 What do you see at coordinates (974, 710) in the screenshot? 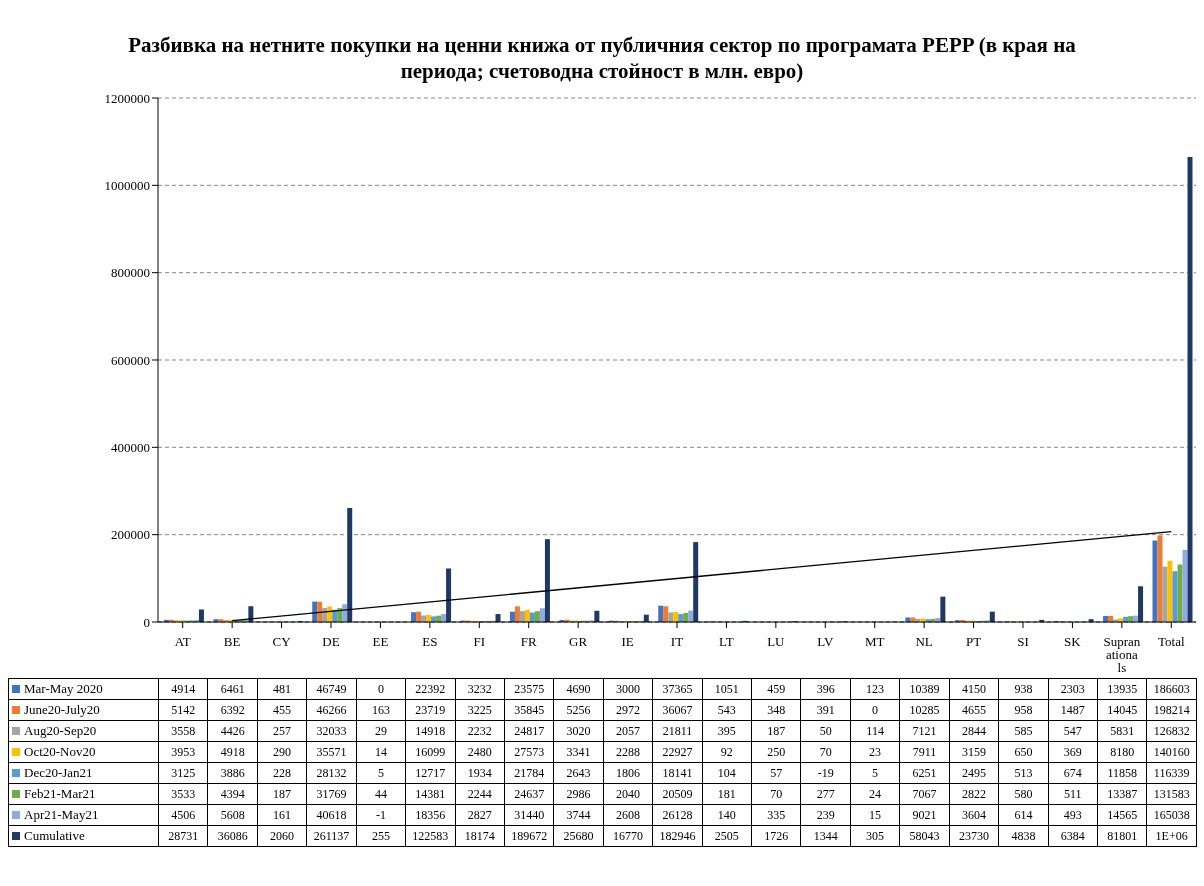
I see `data-label: 4655` at bounding box center [974, 710].